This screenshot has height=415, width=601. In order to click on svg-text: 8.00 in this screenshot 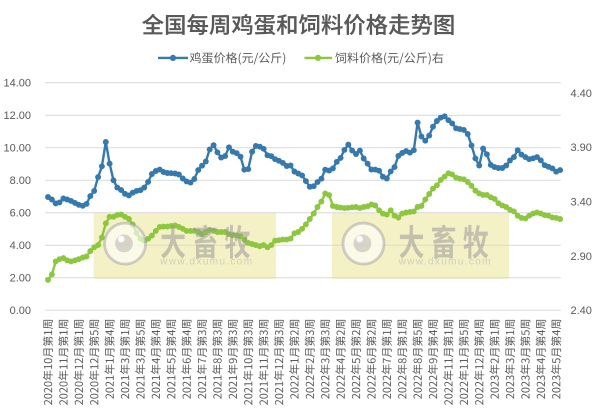, I will do `click(20, 181)`.